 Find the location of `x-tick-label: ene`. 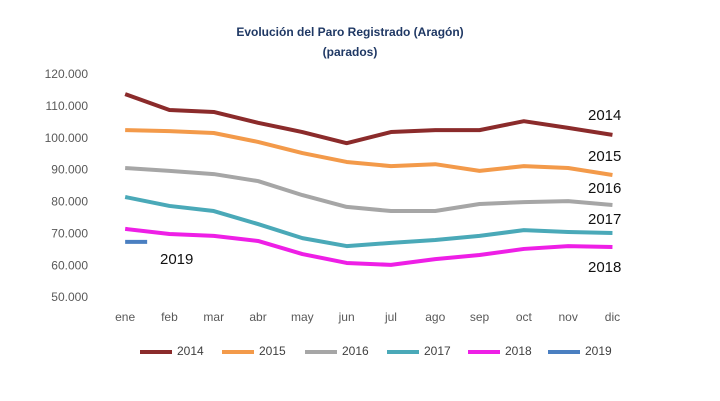

x-tick-label: ene is located at coordinates (125, 317).